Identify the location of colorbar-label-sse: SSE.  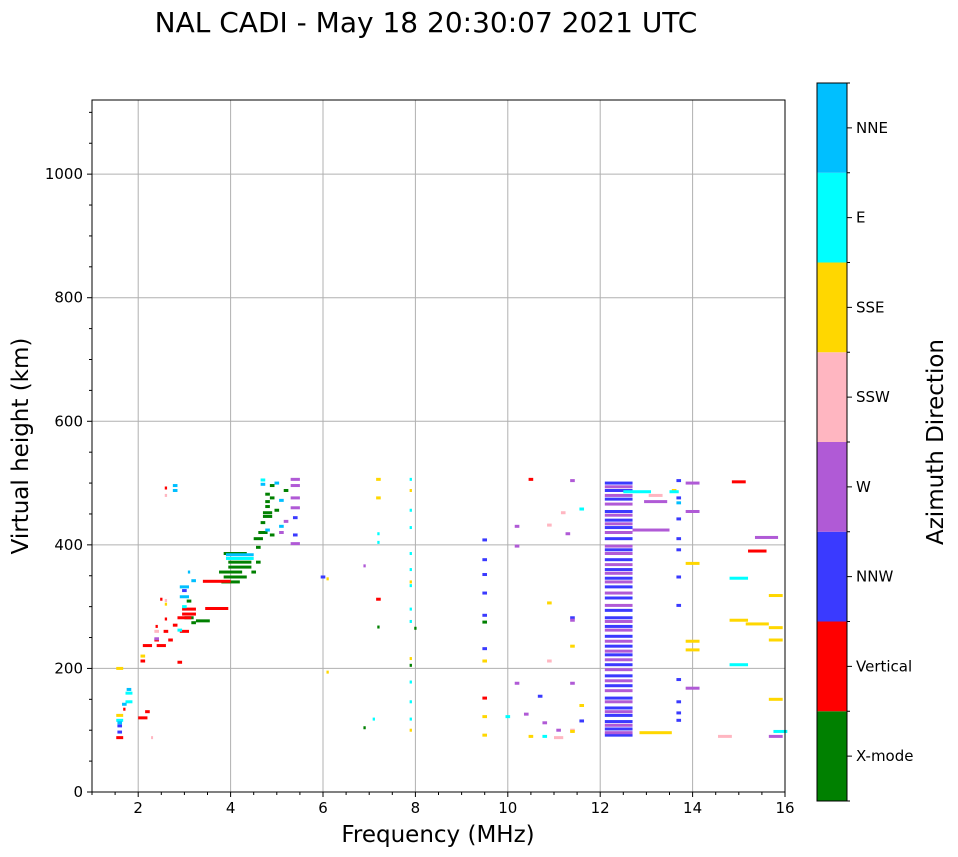
(870, 307).